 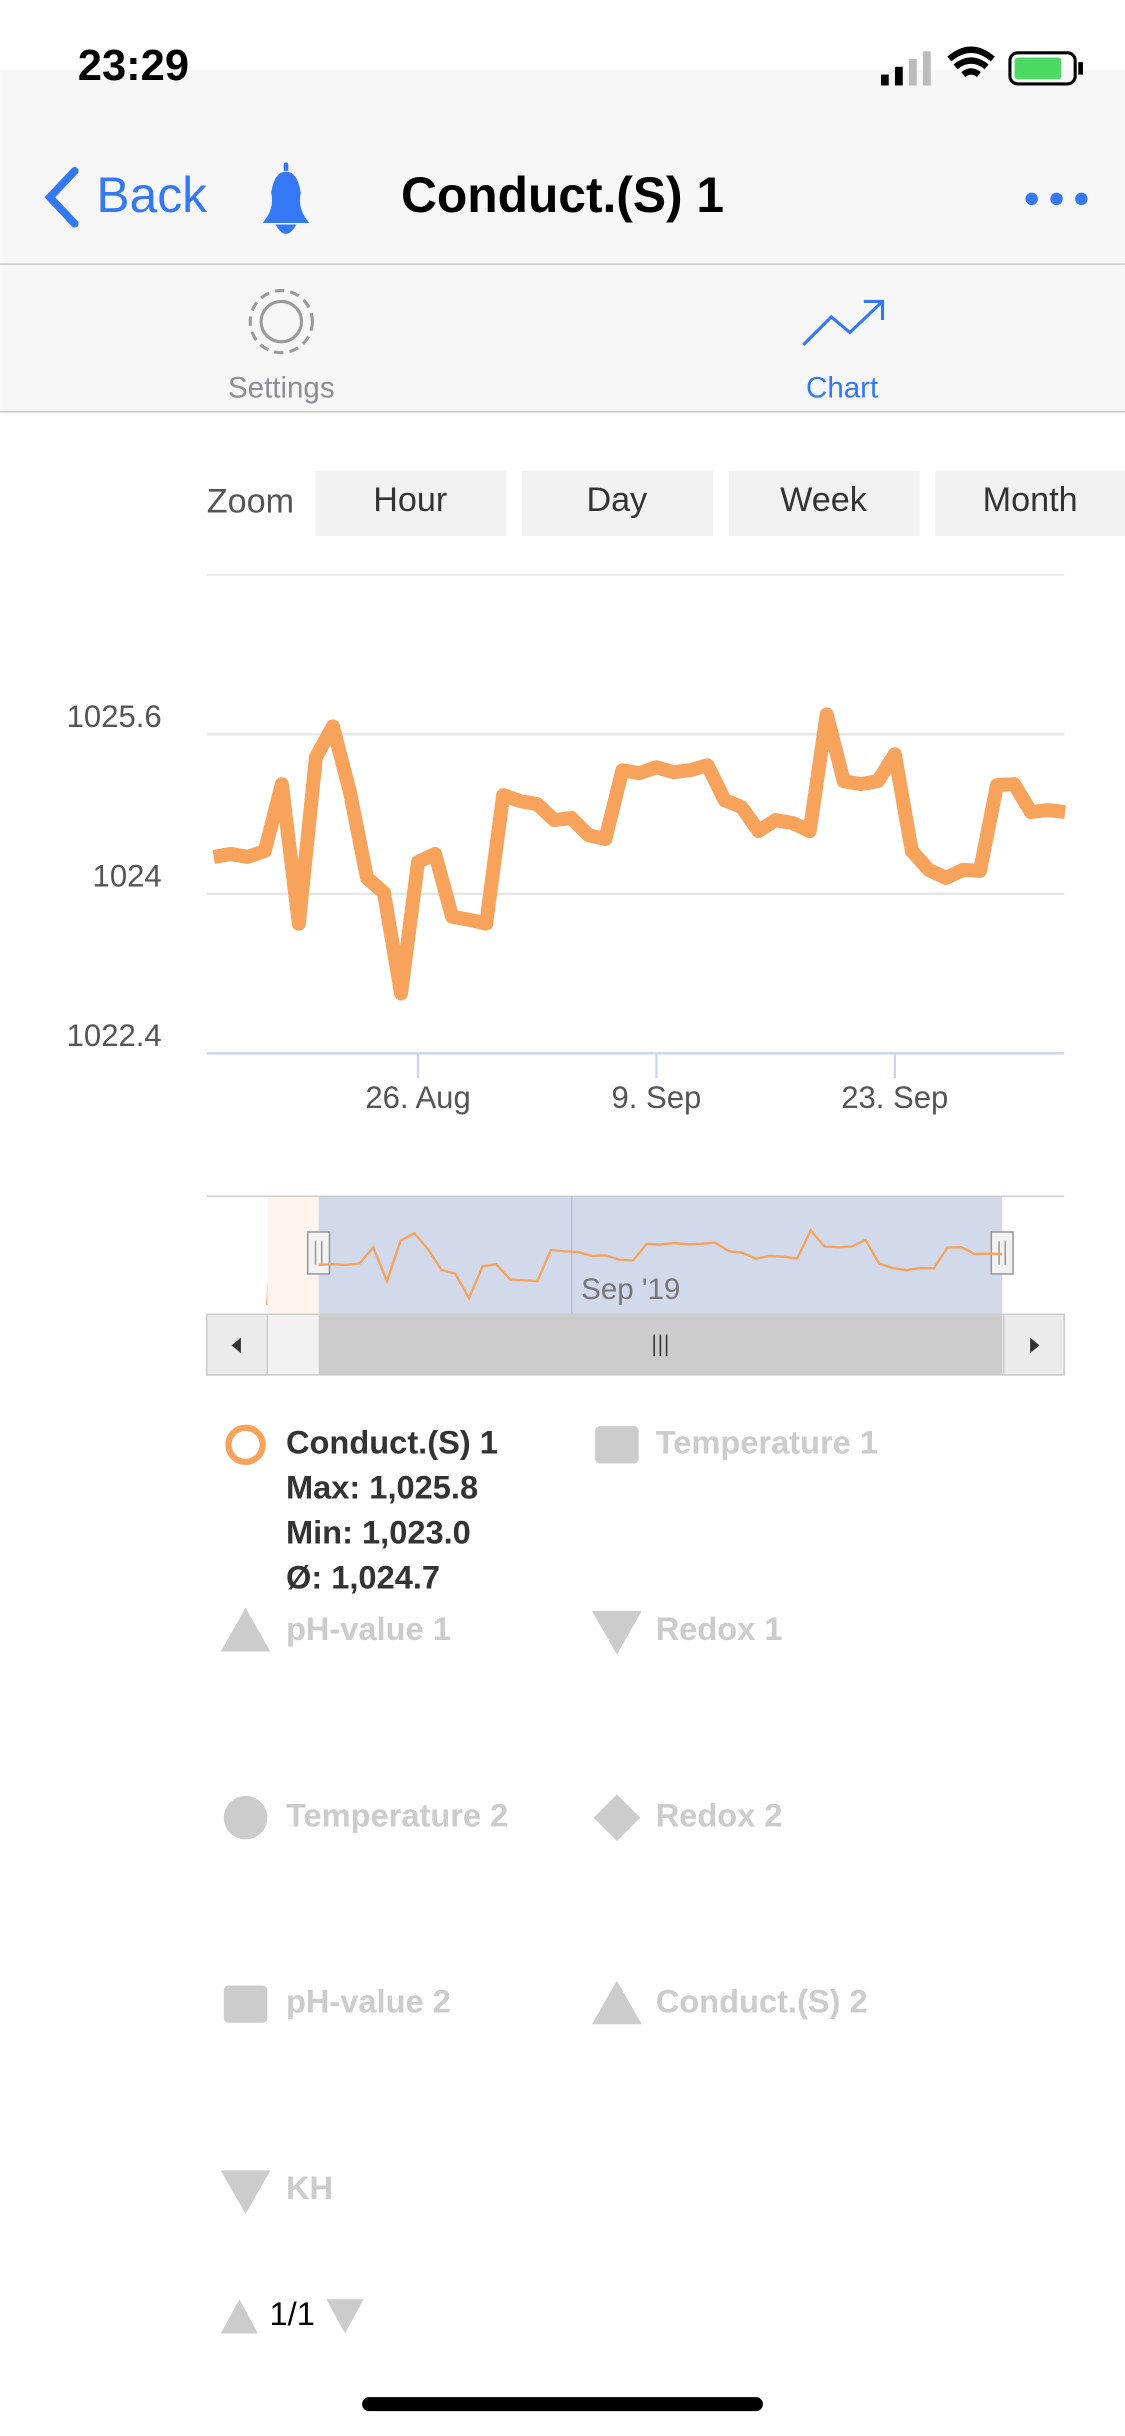 I want to click on zoom-option: Month, so click(x=1030, y=500).